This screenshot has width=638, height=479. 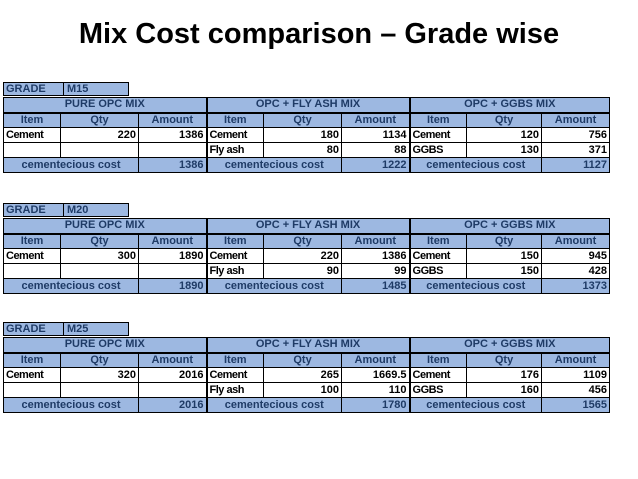 What do you see at coordinates (576, 271) in the screenshot?
I see `ggbs-amount: 428` at bounding box center [576, 271].